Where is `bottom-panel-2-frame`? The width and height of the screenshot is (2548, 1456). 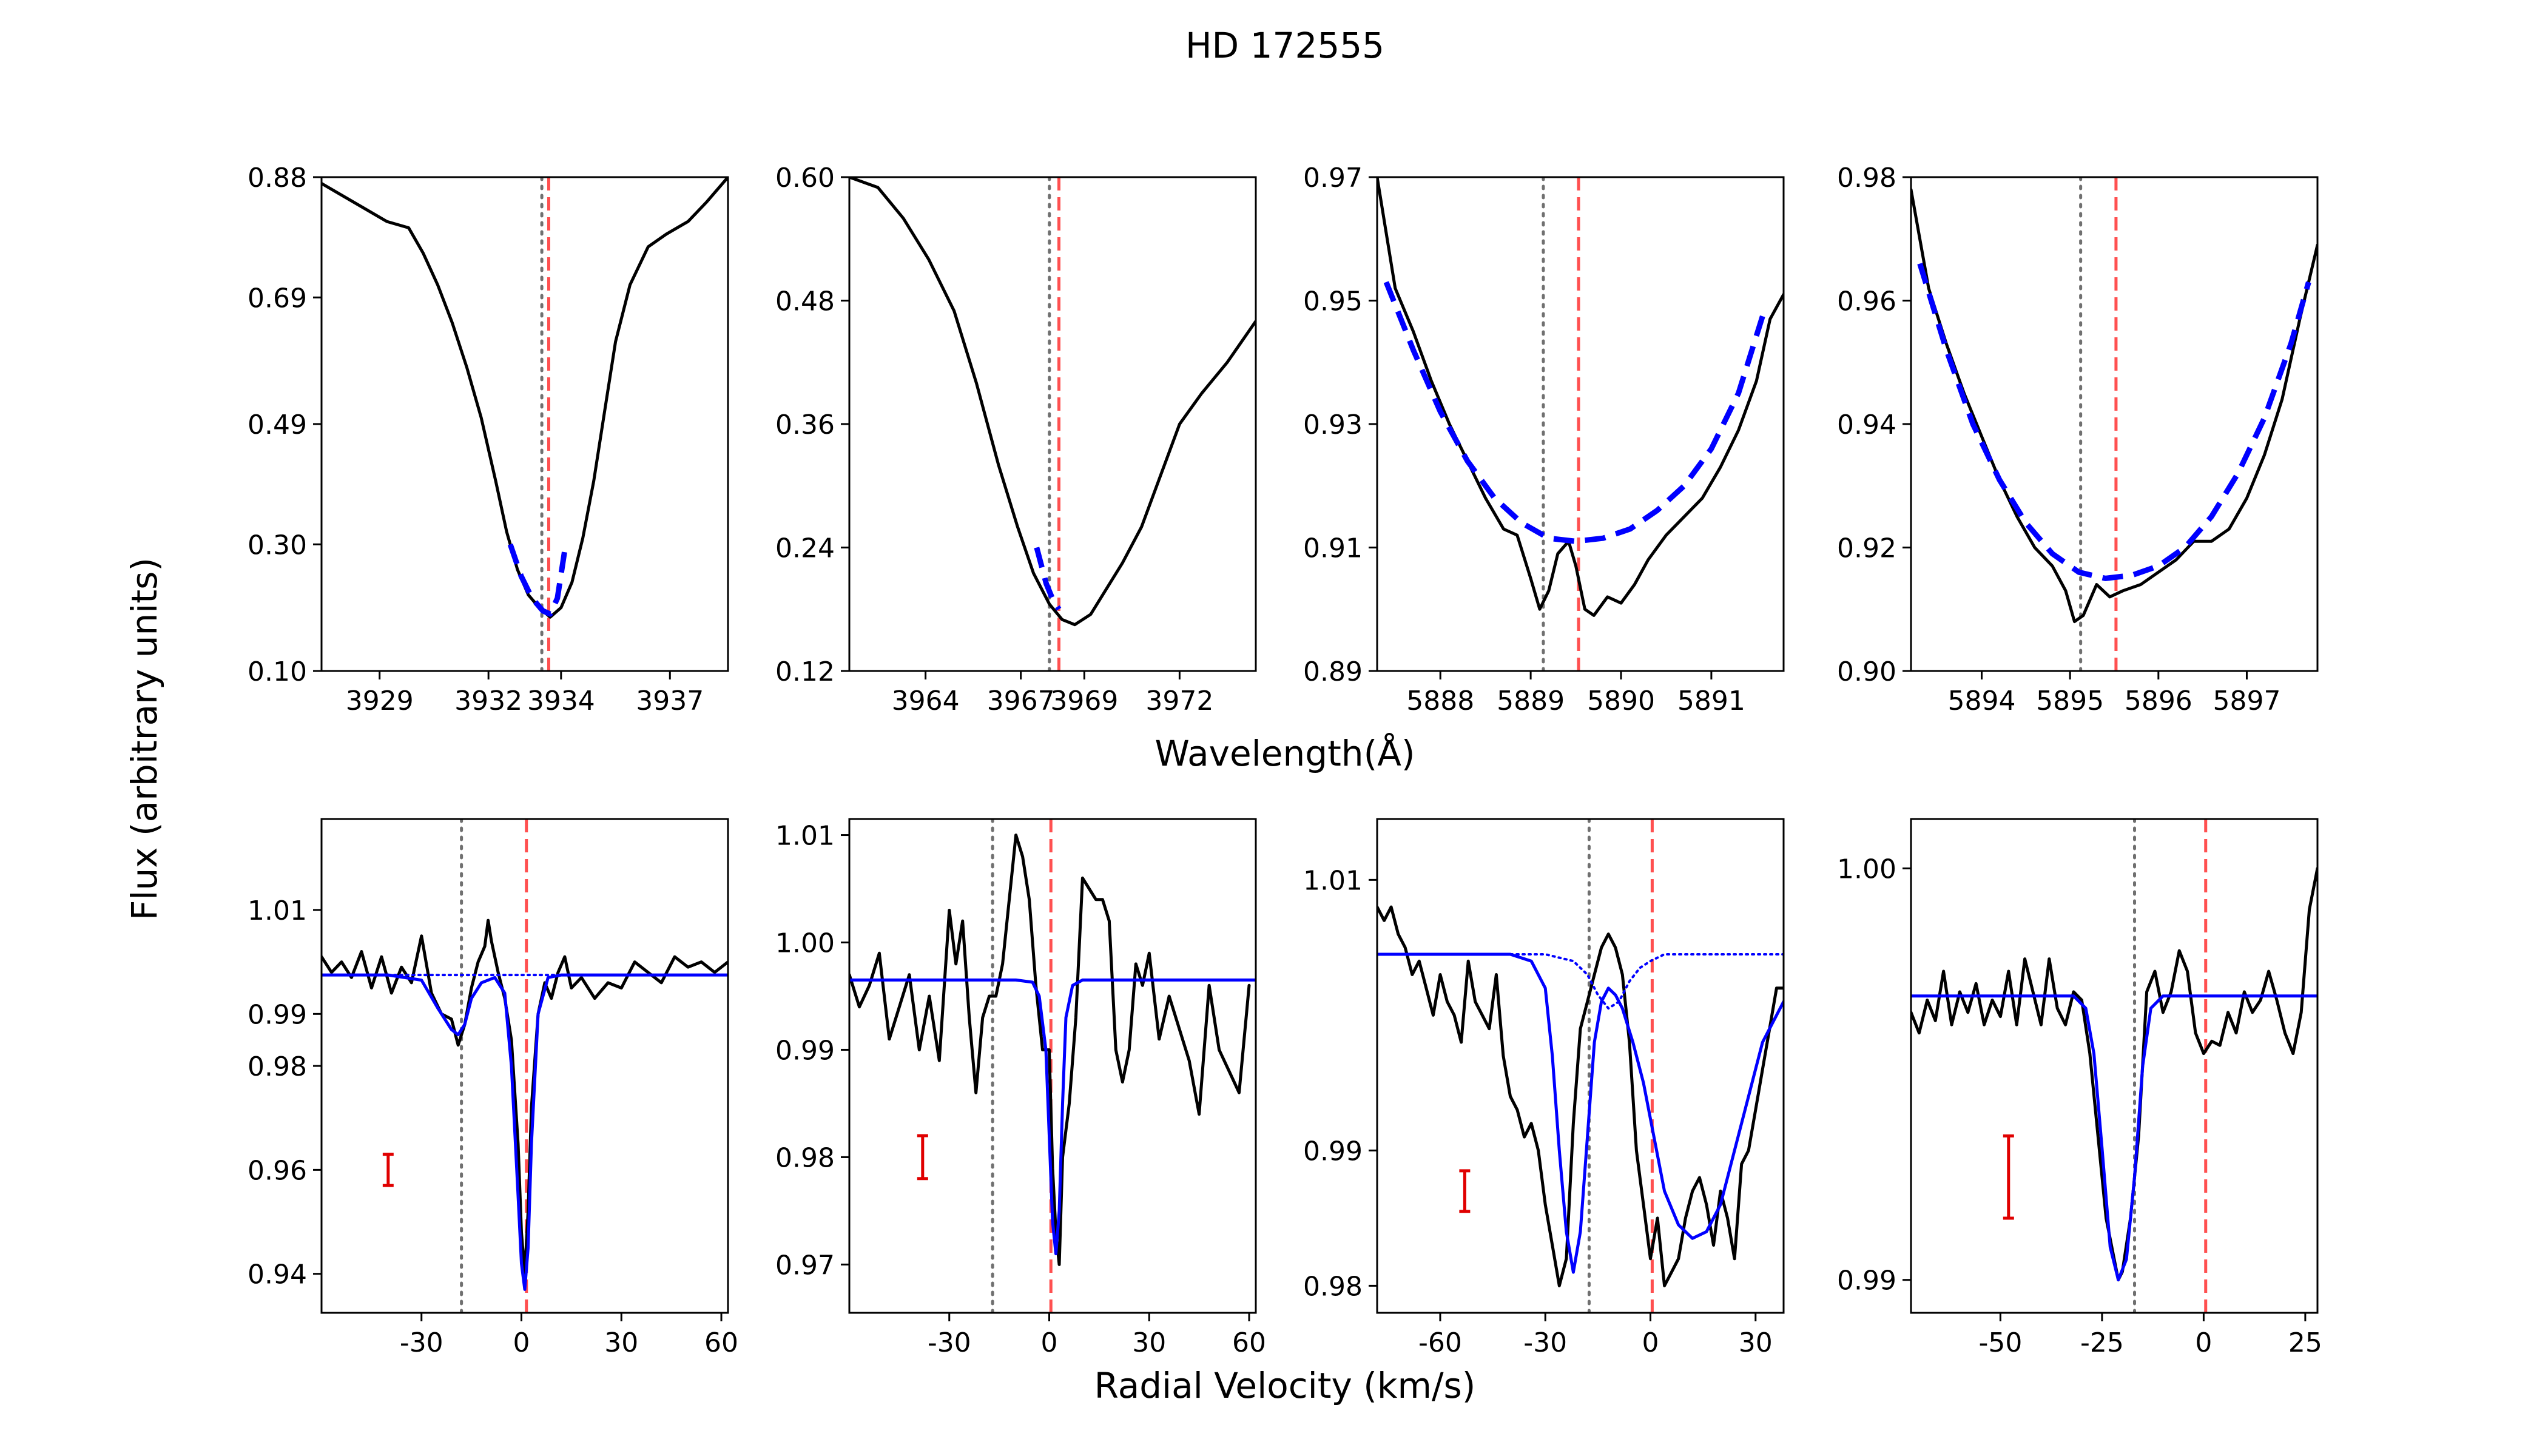
bottom-panel-2-frame is located at coordinates (1052, 1066).